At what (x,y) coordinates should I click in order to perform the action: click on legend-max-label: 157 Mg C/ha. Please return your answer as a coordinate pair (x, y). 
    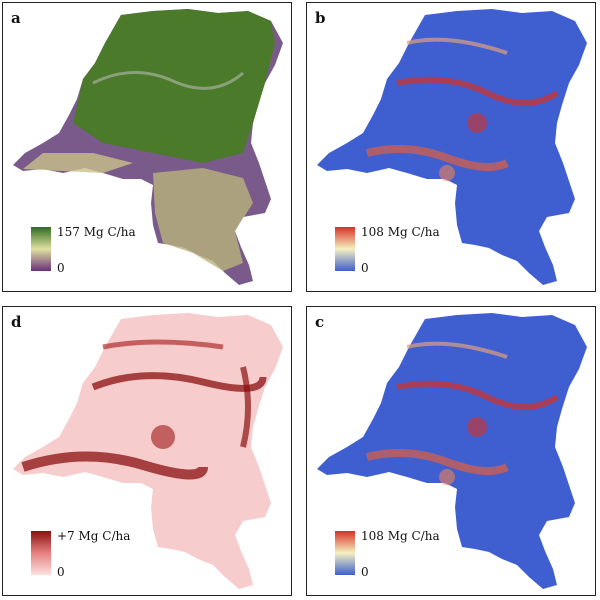
    Looking at the image, I should click on (96, 232).